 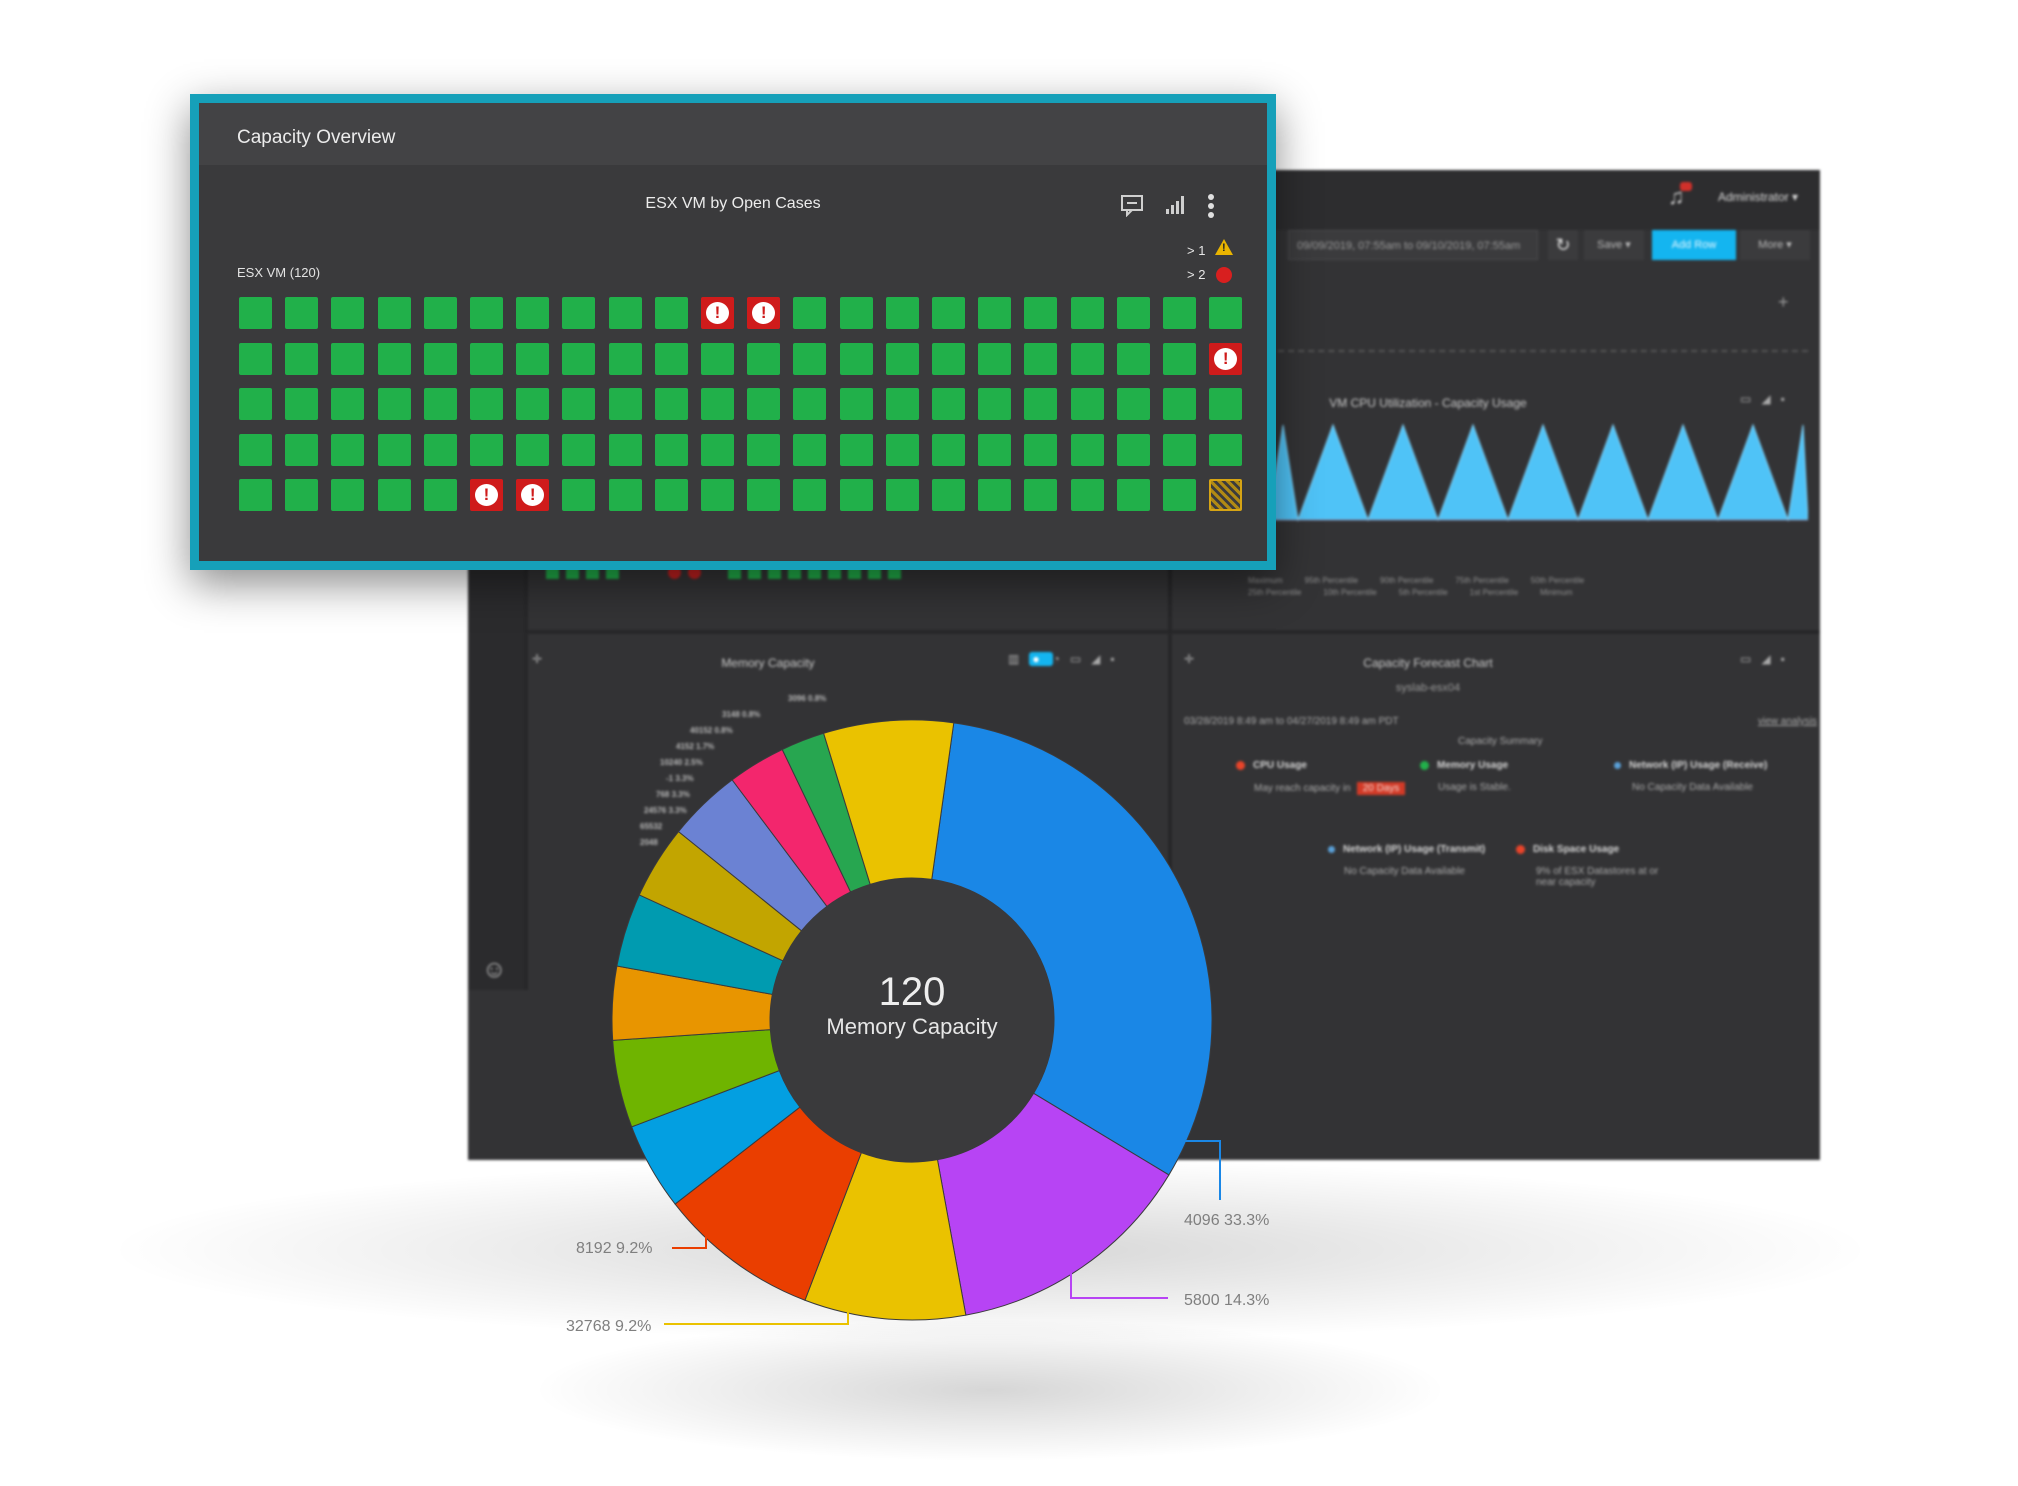 What do you see at coordinates (1563, 245) in the screenshot?
I see `refresh-icon: ↻` at bounding box center [1563, 245].